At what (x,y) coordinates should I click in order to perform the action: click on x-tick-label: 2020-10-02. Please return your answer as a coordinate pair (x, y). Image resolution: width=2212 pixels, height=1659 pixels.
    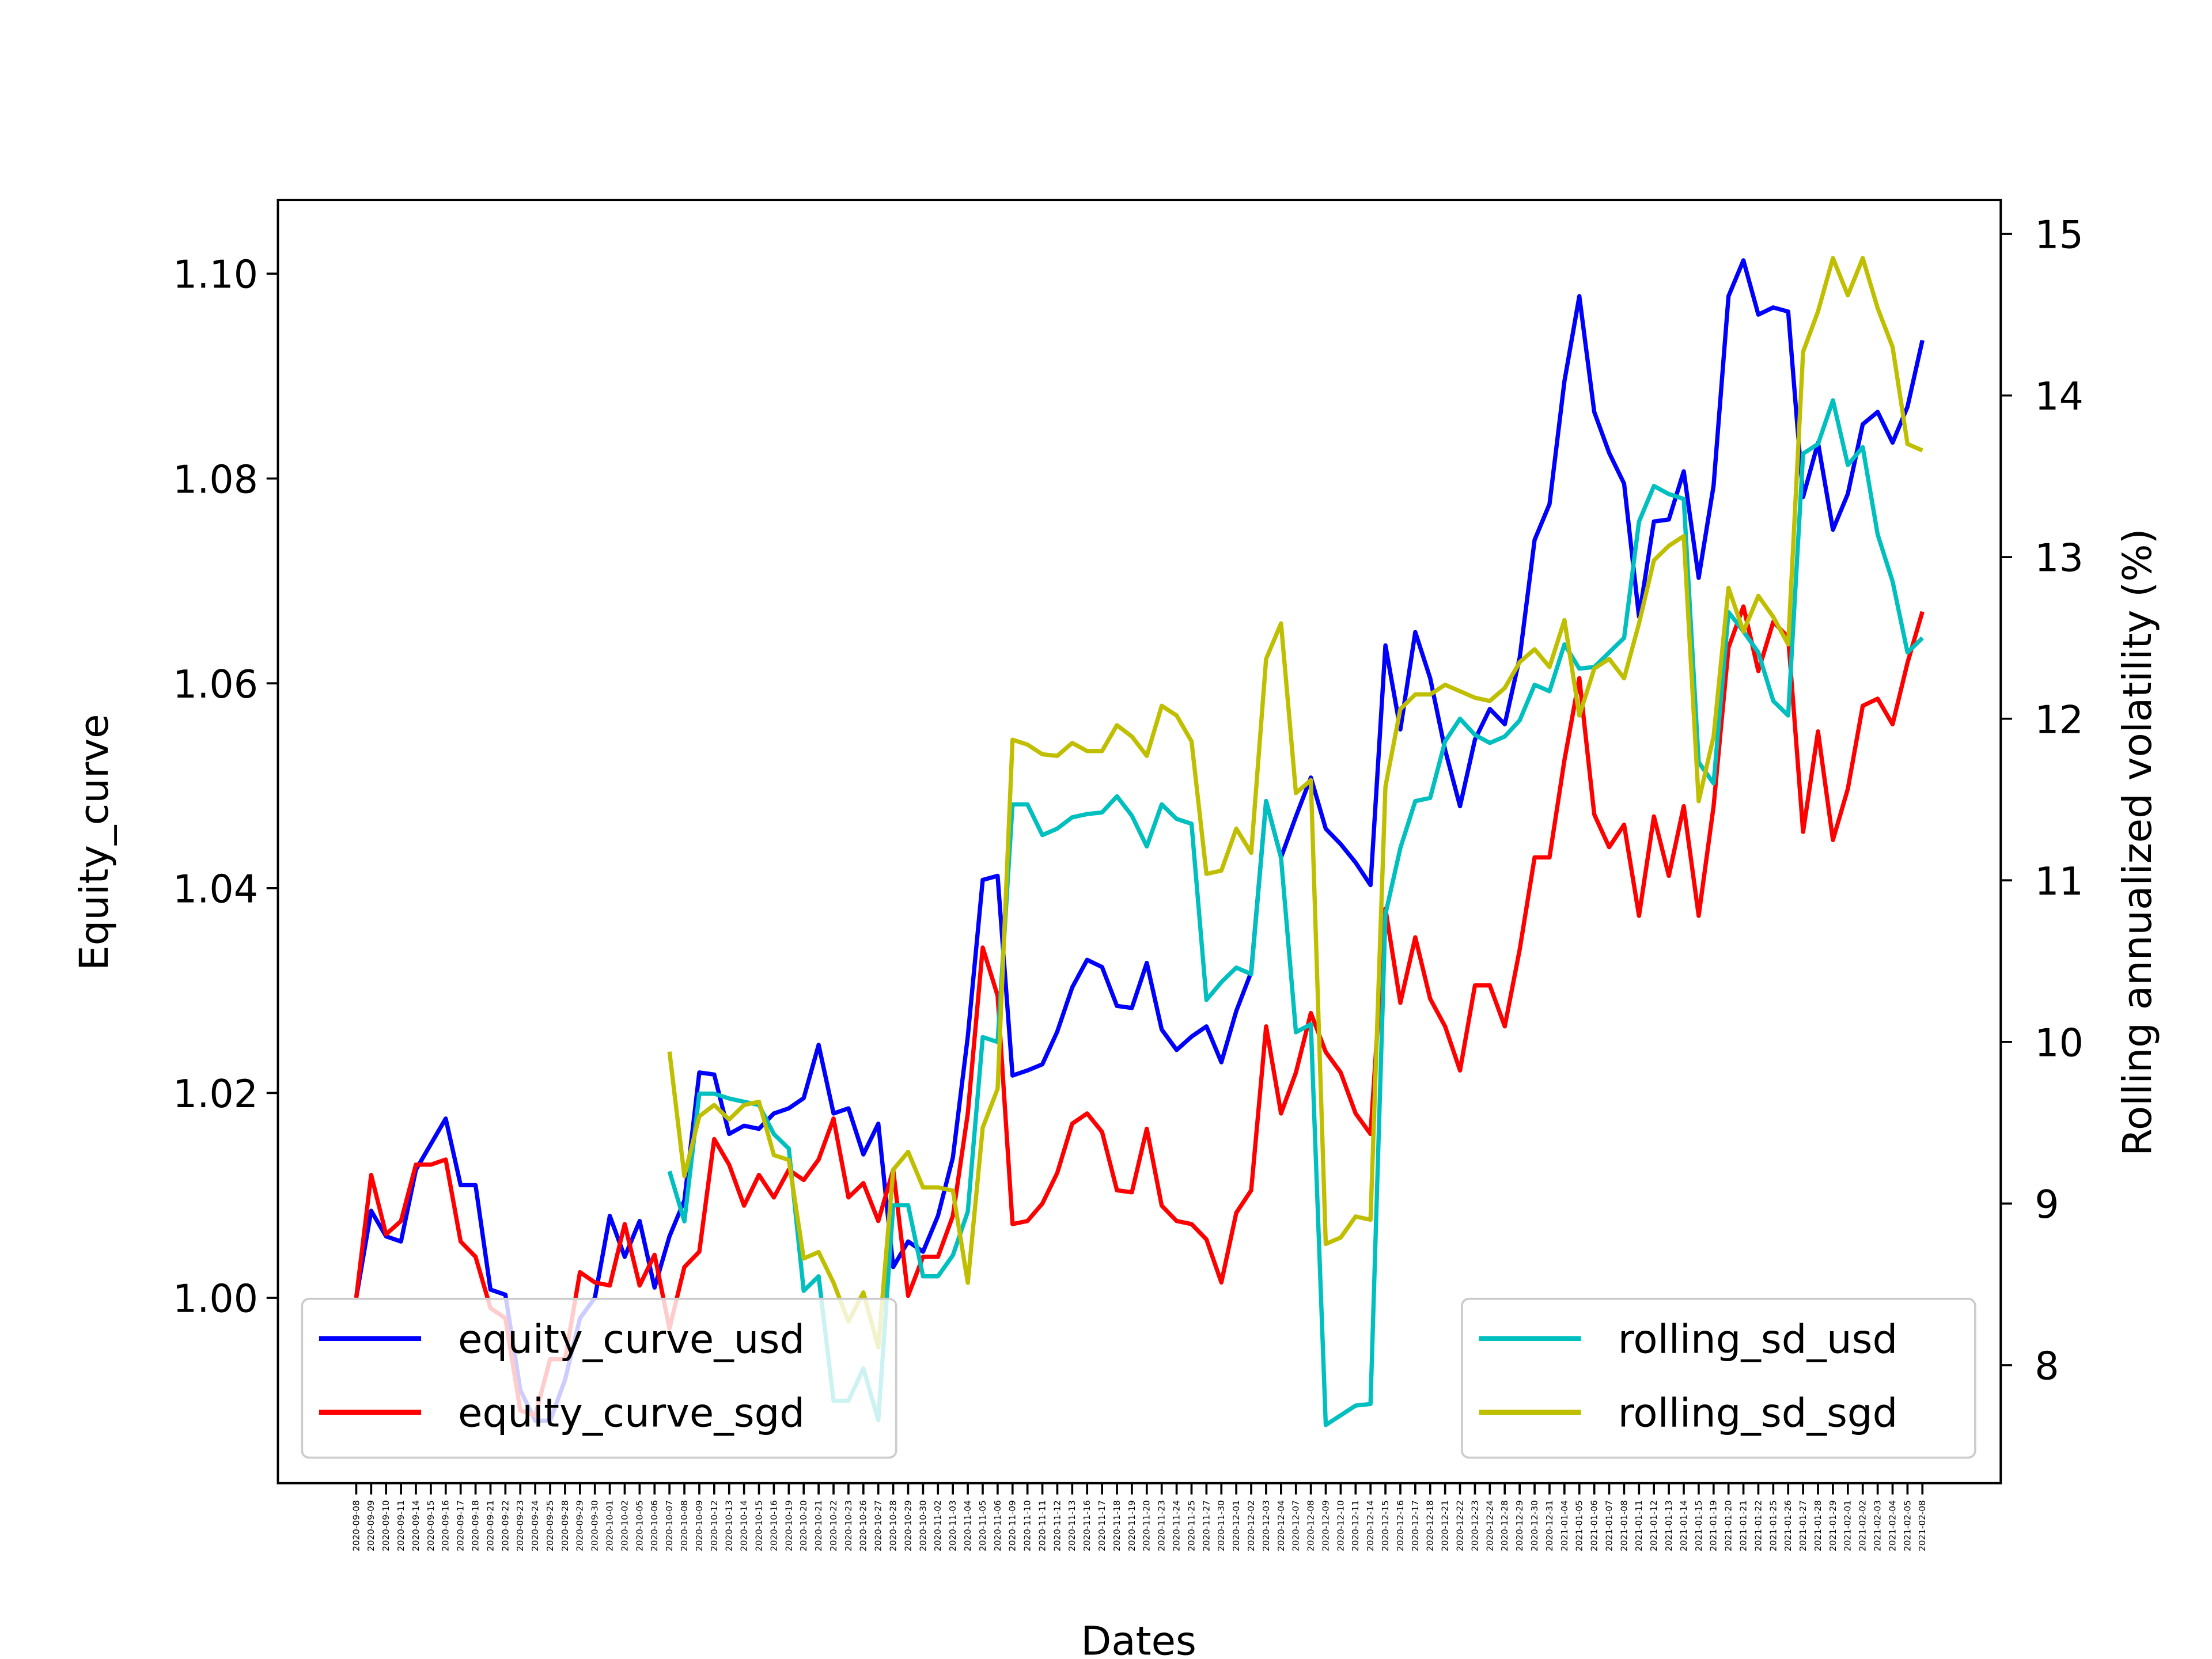
    Looking at the image, I should click on (624, 1525).